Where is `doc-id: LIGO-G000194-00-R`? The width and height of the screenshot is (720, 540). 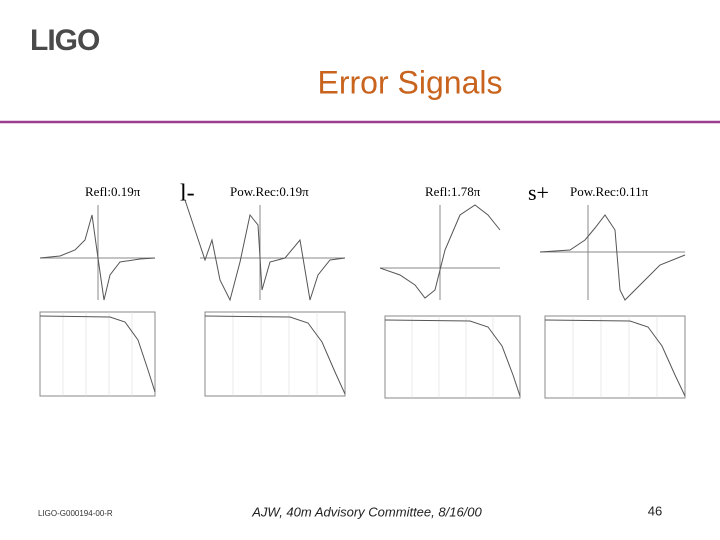
doc-id: LIGO-G000194-00-R is located at coordinates (75, 513).